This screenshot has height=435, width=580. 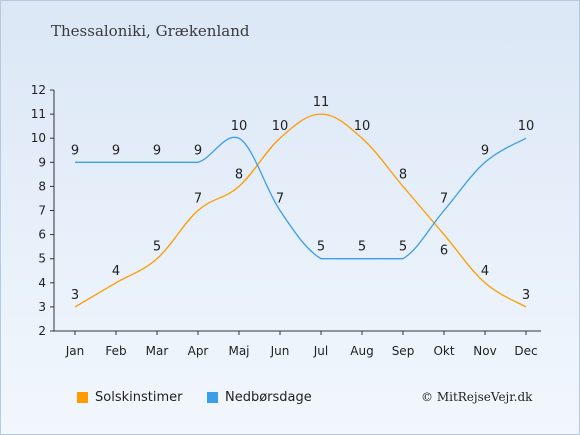 I want to click on x-tick-label: Jun, so click(x=280, y=351).